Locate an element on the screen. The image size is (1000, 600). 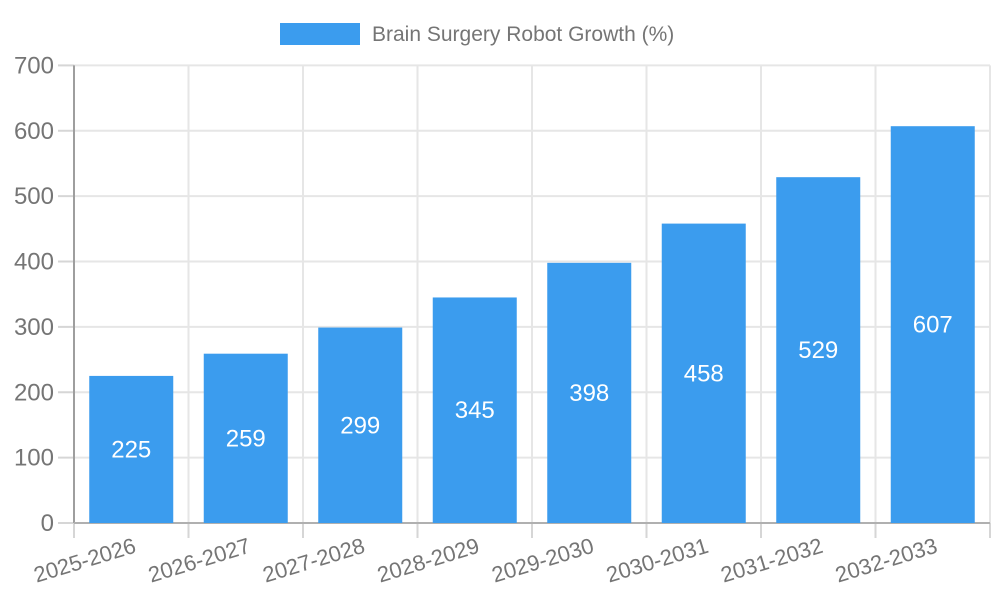
legend-item: Brain Surgery Robot Growth (%) is located at coordinates (477, 34).